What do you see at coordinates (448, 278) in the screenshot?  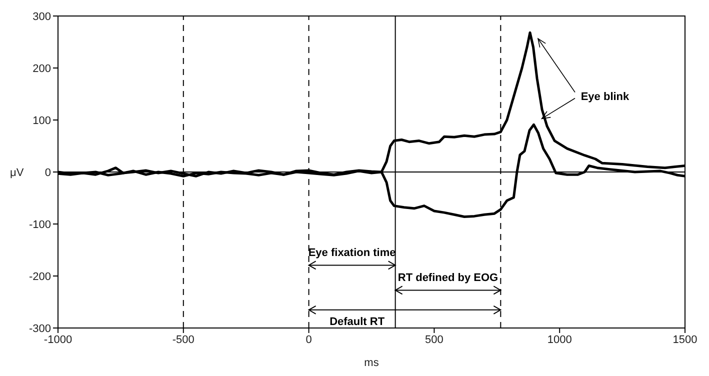 I see `annotation: RT defined by EOG` at bounding box center [448, 278].